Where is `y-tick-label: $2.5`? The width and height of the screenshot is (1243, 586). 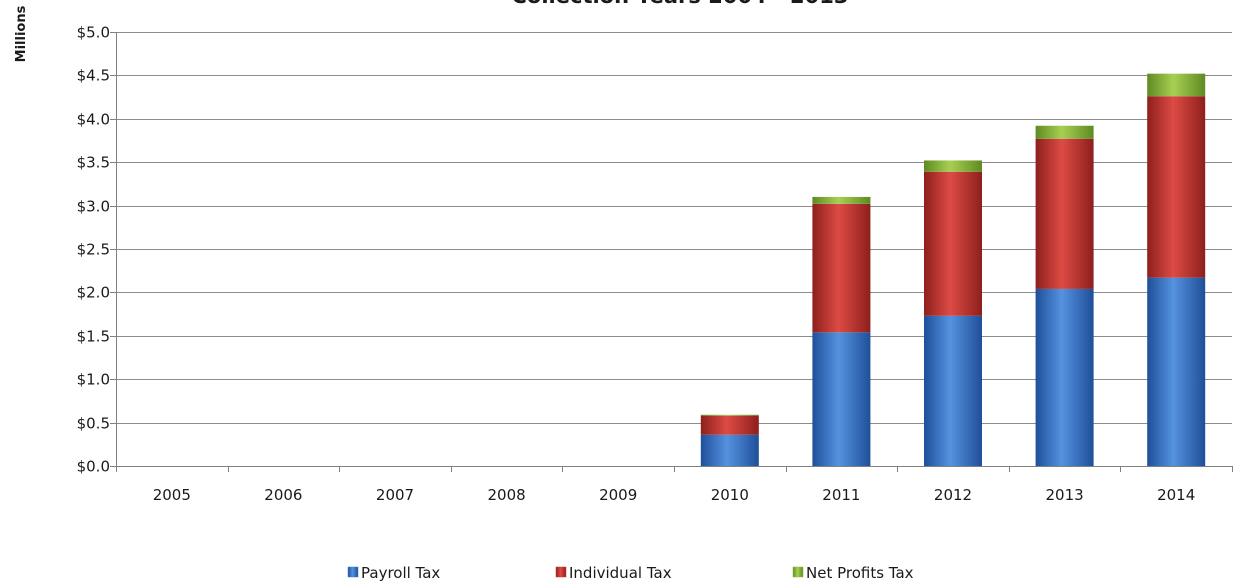
y-tick-label: $2.5 is located at coordinates (93, 250).